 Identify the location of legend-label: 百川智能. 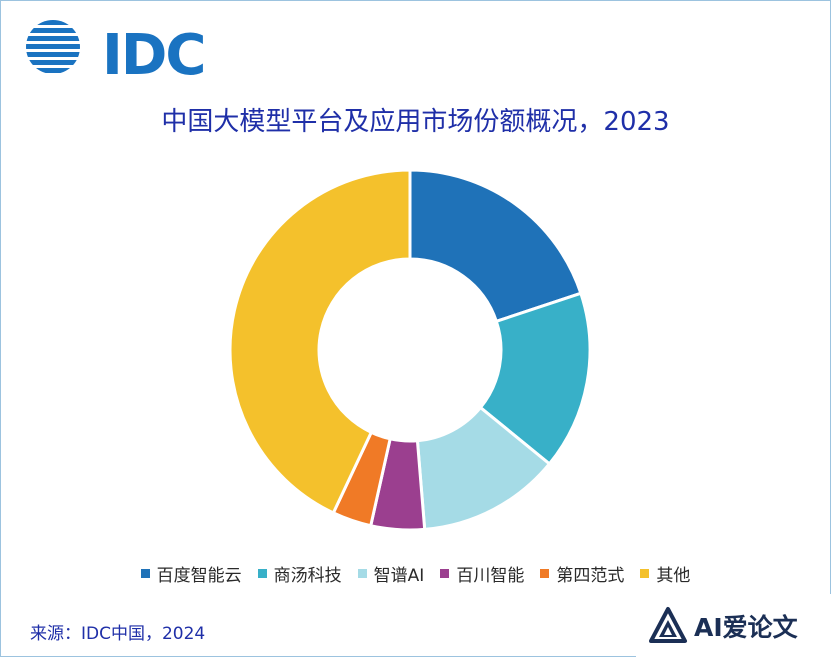
(490, 575).